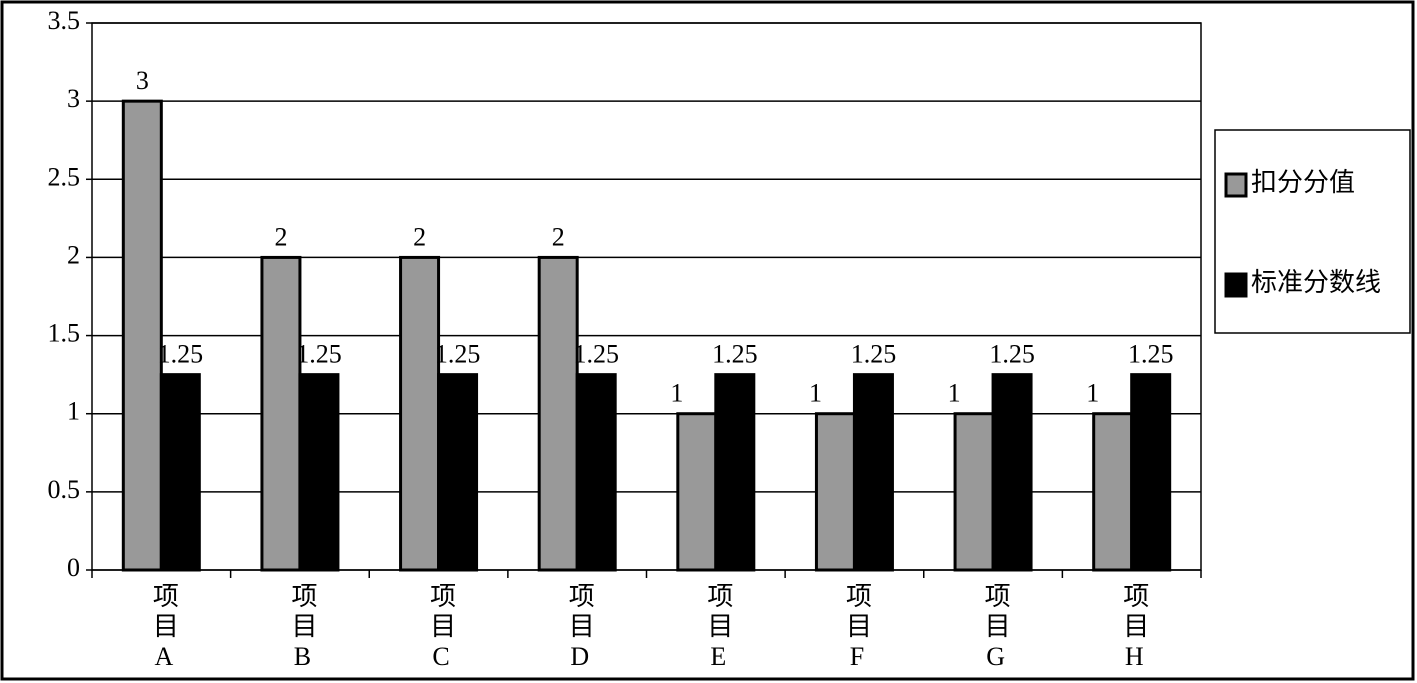 Image resolution: width=1417 pixels, height=683 pixels. Describe the element at coordinates (302, 628) in the screenshot. I see `x-tick-label: 项目B` at that location.